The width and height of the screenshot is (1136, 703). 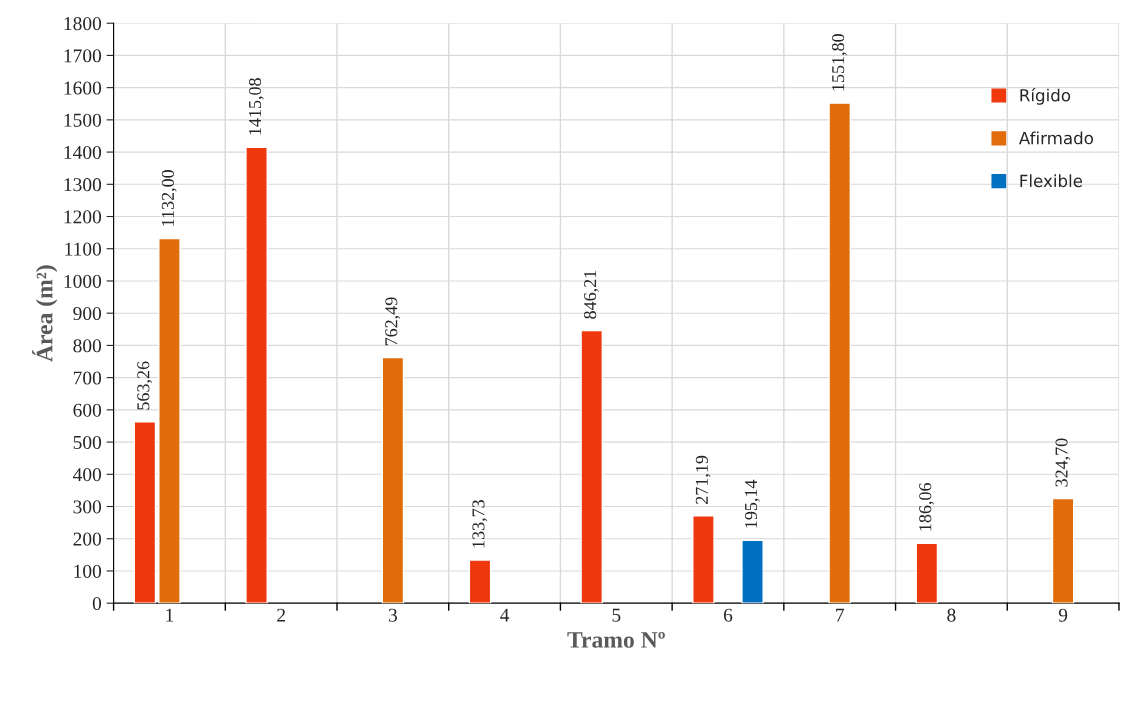 What do you see at coordinates (840, 615) in the screenshot?
I see `x-tick-label: 7` at bounding box center [840, 615].